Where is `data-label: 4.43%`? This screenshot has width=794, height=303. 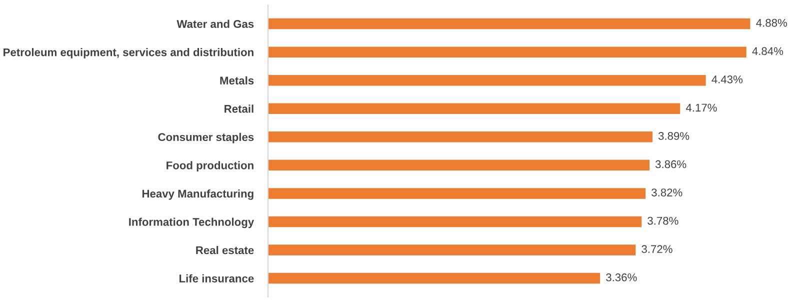
data-label: 4.43% is located at coordinates (727, 79).